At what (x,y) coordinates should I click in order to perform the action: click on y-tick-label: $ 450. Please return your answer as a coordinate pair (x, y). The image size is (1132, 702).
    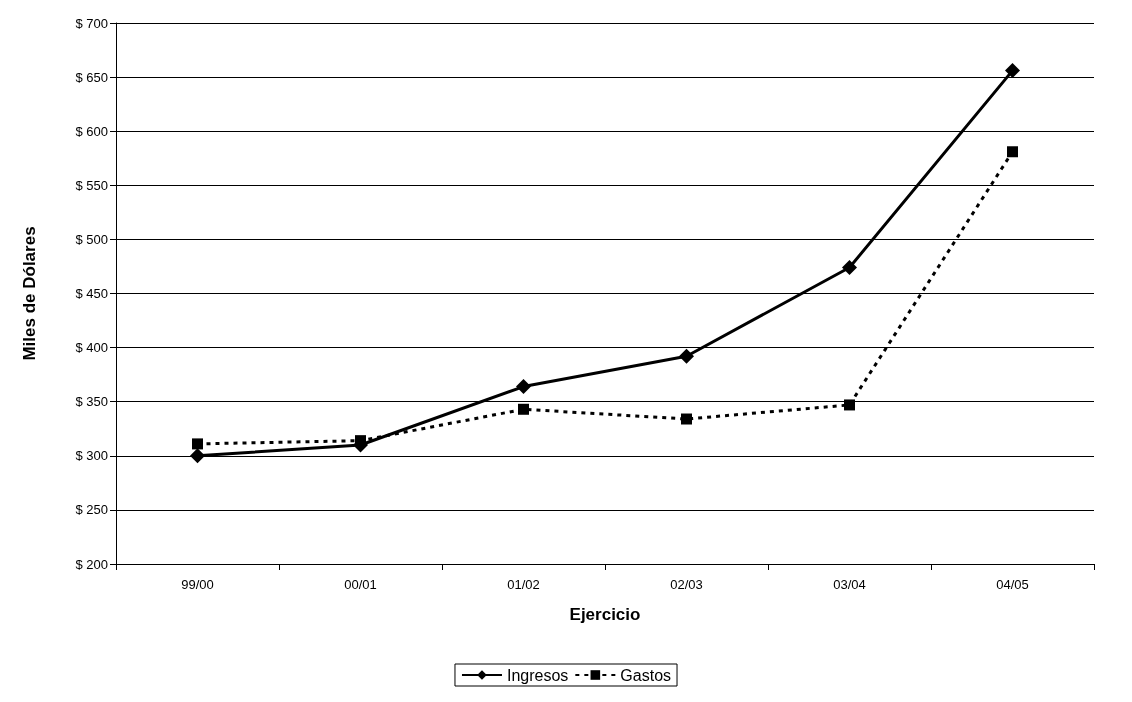
    Looking at the image, I should click on (91, 293).